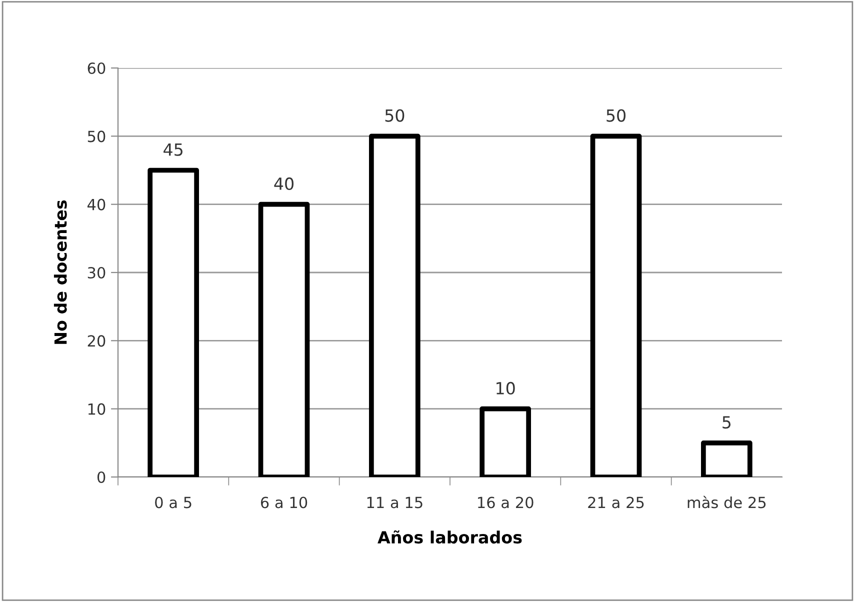 The height and width of the screenshot is (602, 855). I want to click on x-tick-label: 0 a 5, so click(173, 502).